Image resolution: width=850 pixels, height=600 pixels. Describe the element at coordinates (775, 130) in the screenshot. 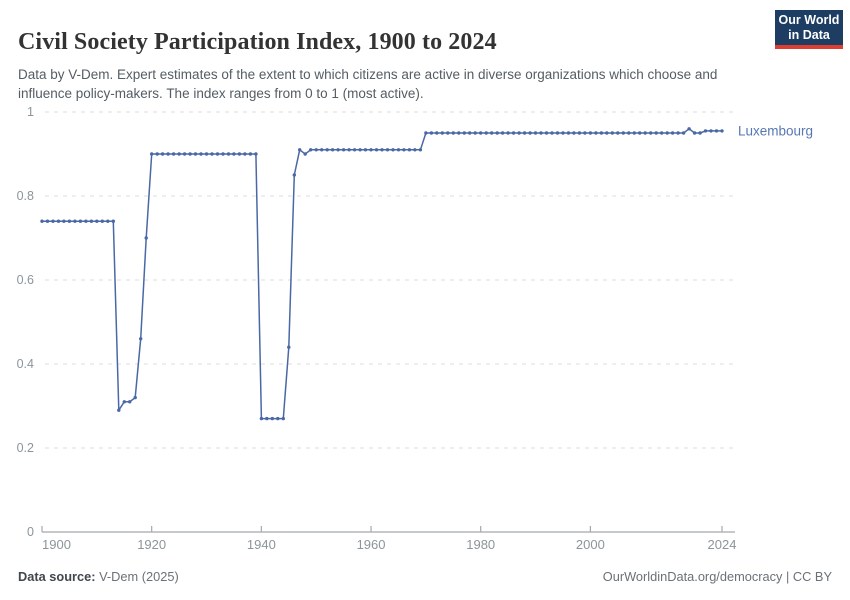

I see `series-label-luxembourg: Luxembourg` at that location.